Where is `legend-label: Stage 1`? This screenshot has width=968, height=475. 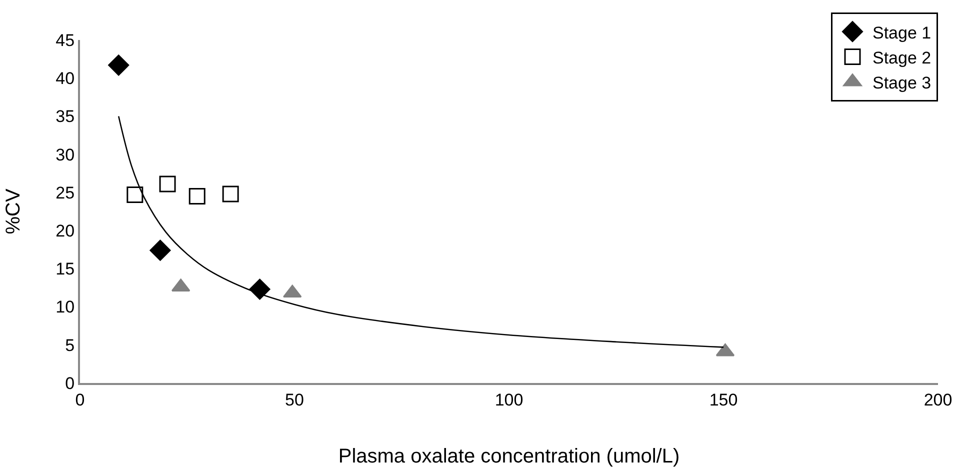
legend-label: Stage 1 is located at coordinates (902, 32).